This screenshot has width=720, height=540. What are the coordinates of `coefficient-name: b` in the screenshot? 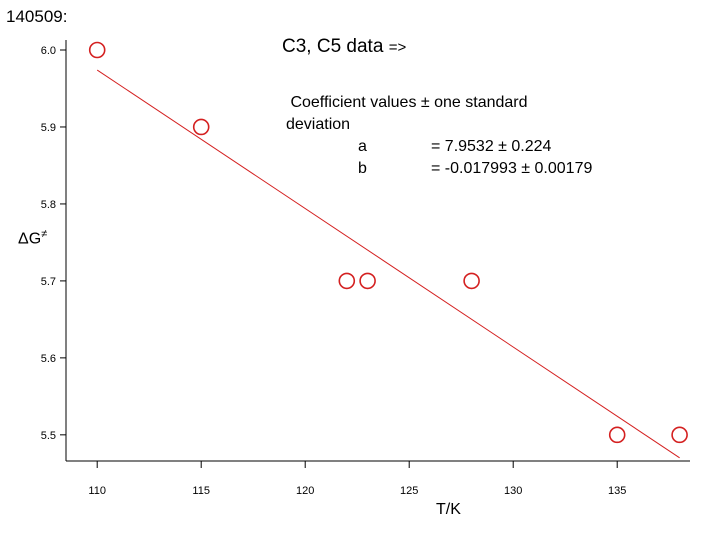 It's located at (362, 168).